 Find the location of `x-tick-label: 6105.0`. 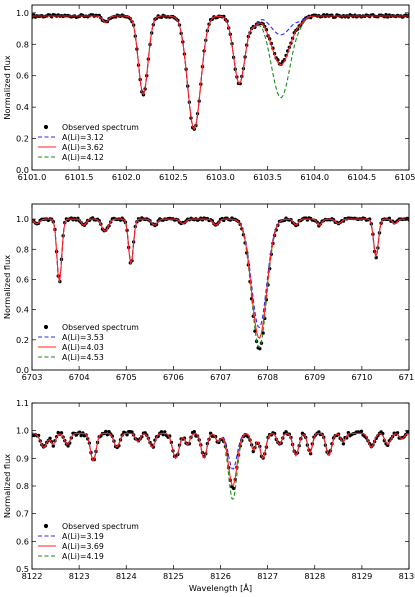

x-tick-label: 6105.0 is located at coordinates (405, 177).